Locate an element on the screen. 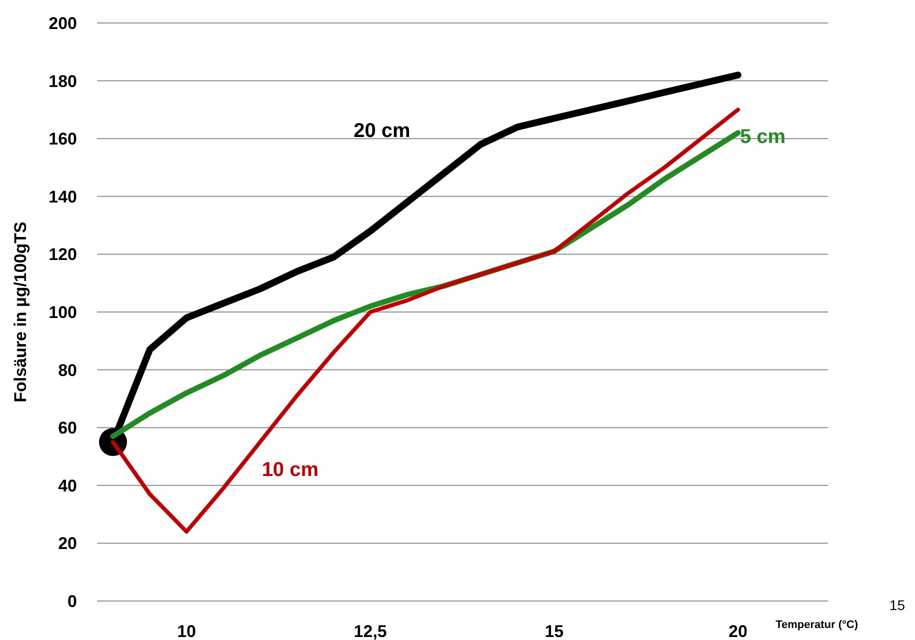 The height and width of the screenshot is (640, 915). text: 20 cm is located at coordinates (382, 131).